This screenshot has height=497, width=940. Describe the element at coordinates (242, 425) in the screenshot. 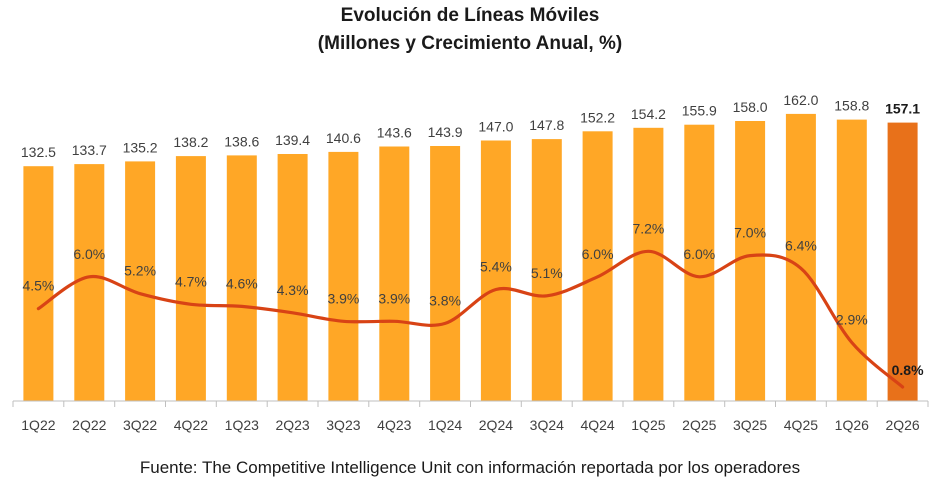

I see `x-tick-label: 1Q23` at that location.